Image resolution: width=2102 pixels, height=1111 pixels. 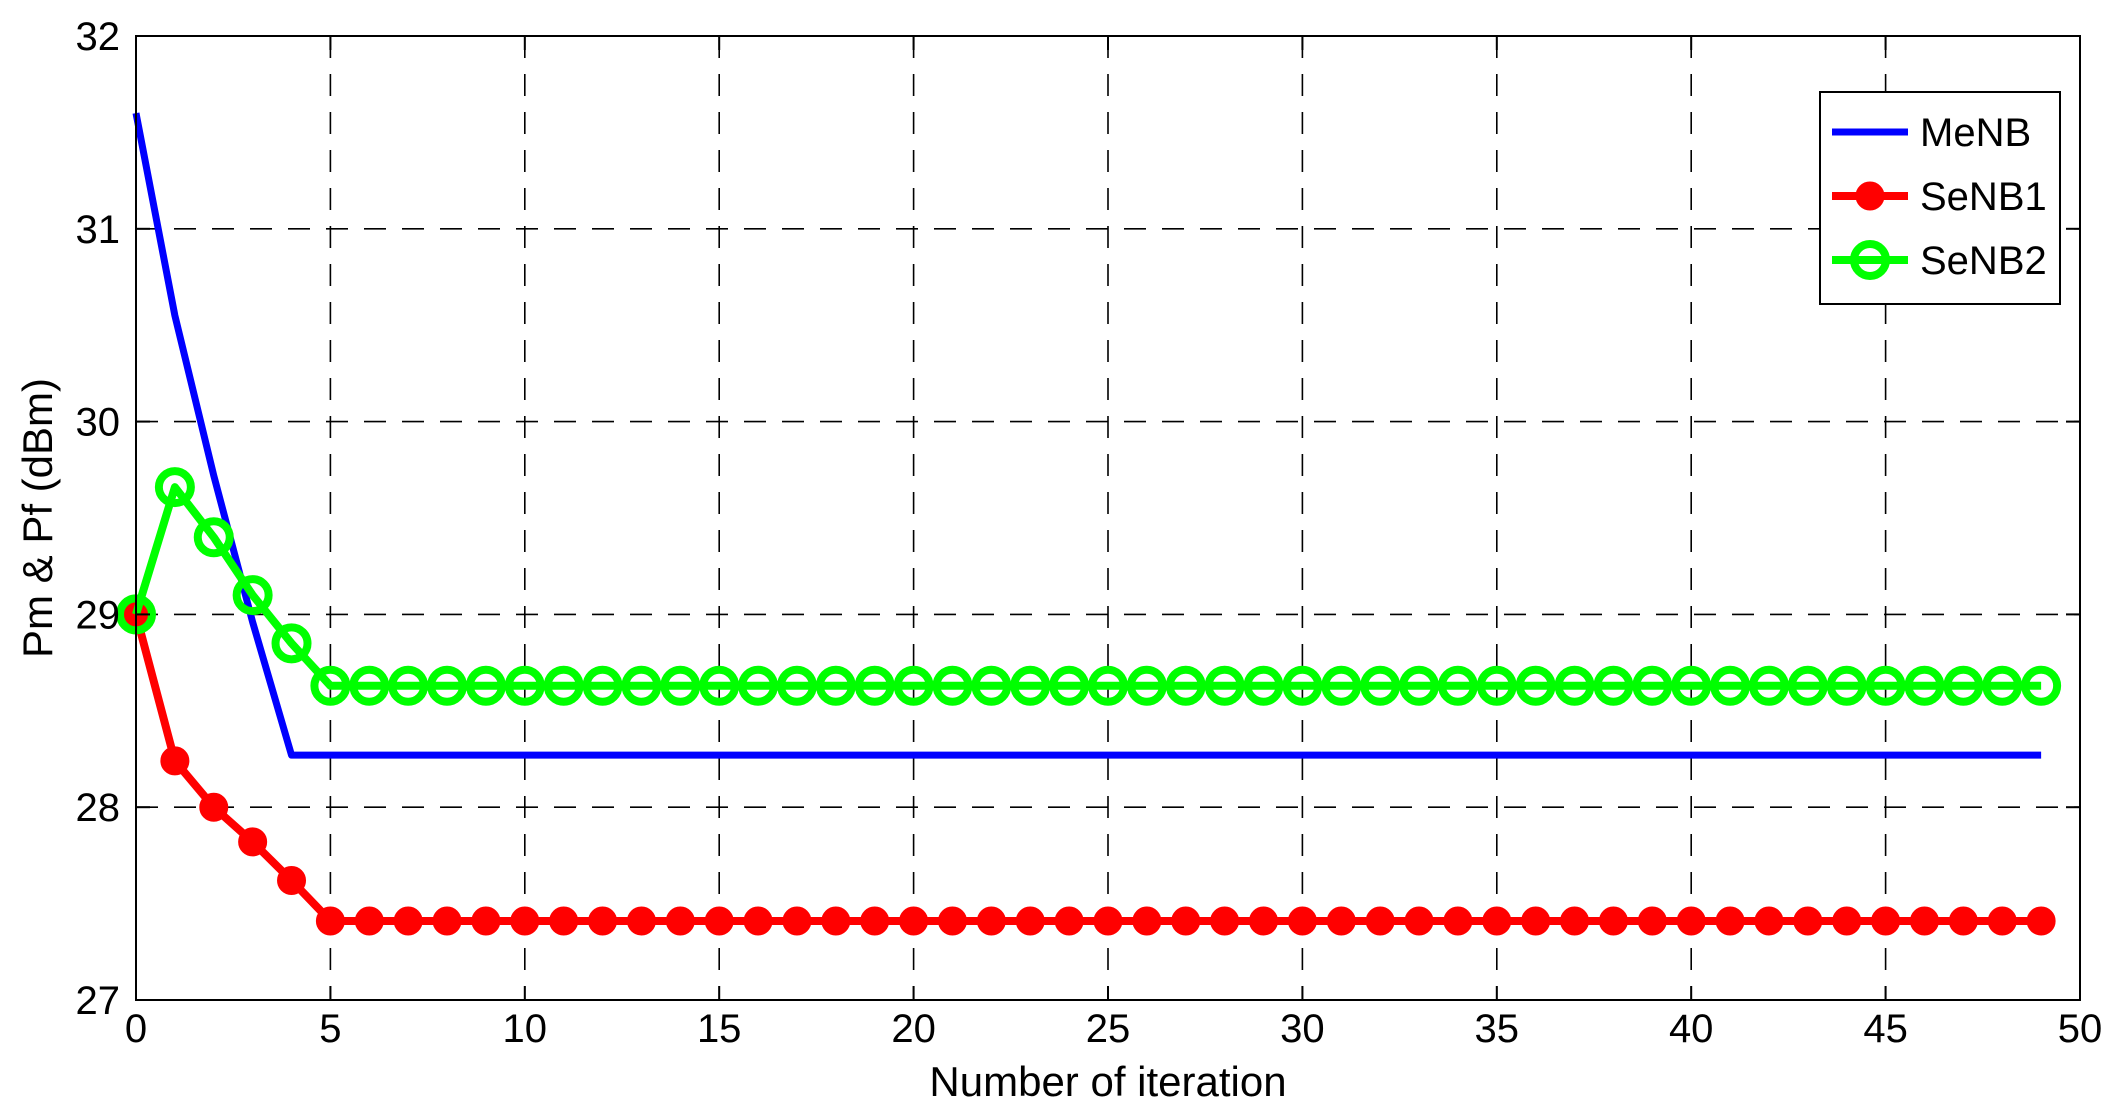 I want to click on legend: MeNB SeNB1 SeNB2, so click(x=1940, y=198).